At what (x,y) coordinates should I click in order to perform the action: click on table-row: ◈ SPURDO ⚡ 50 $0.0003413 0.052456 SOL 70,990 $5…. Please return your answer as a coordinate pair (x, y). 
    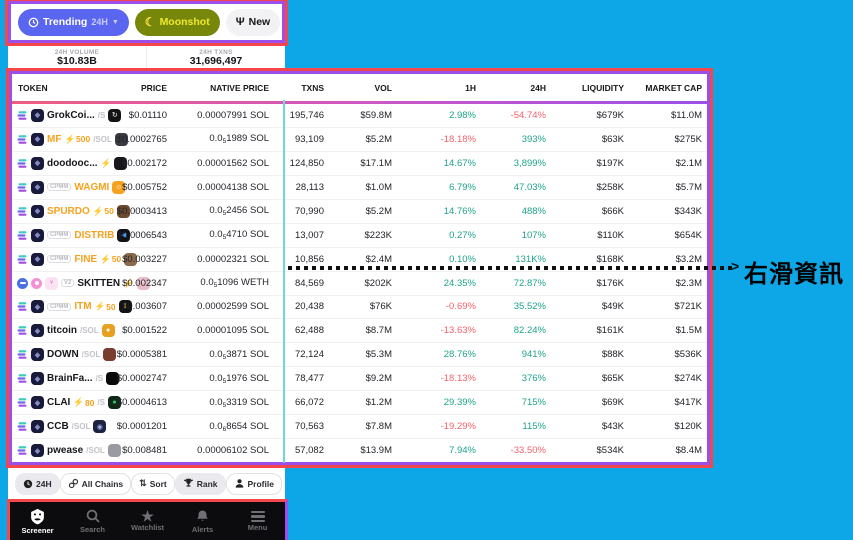
    Looking at the image, I should click on (359, 210).